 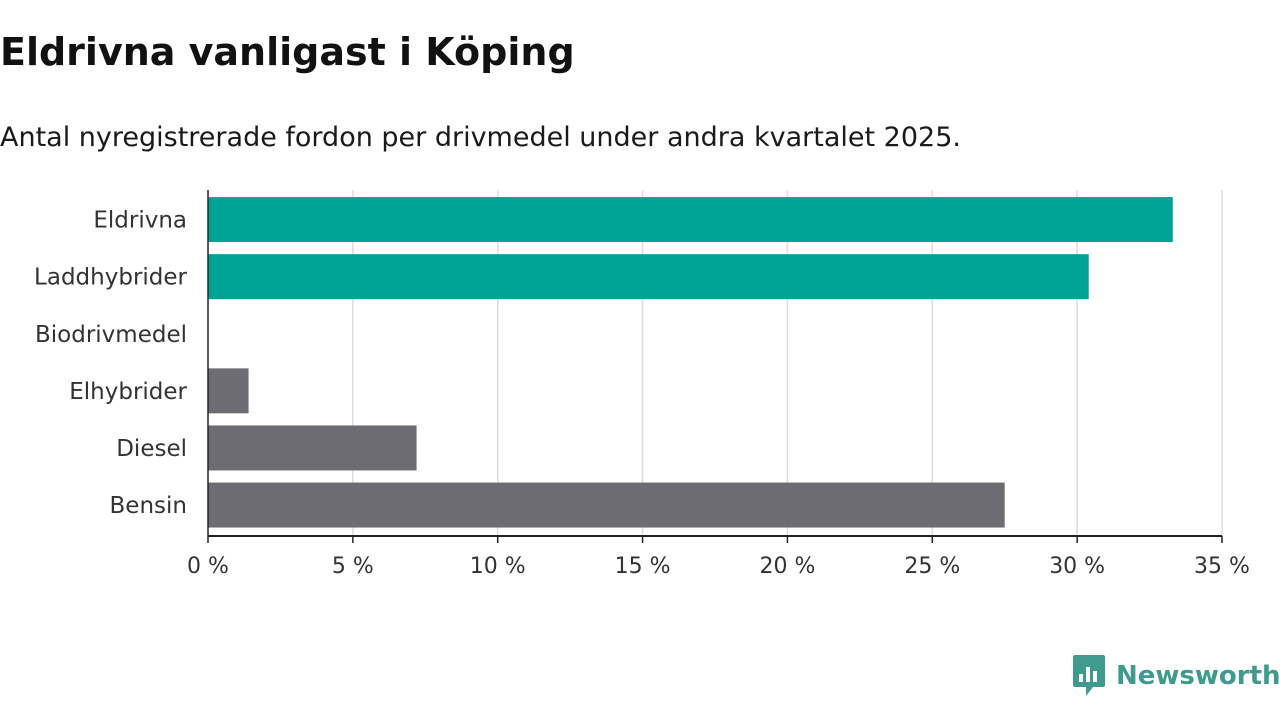 I want to click on x-tick-label: 35 %, so click(x=1222, y=566).